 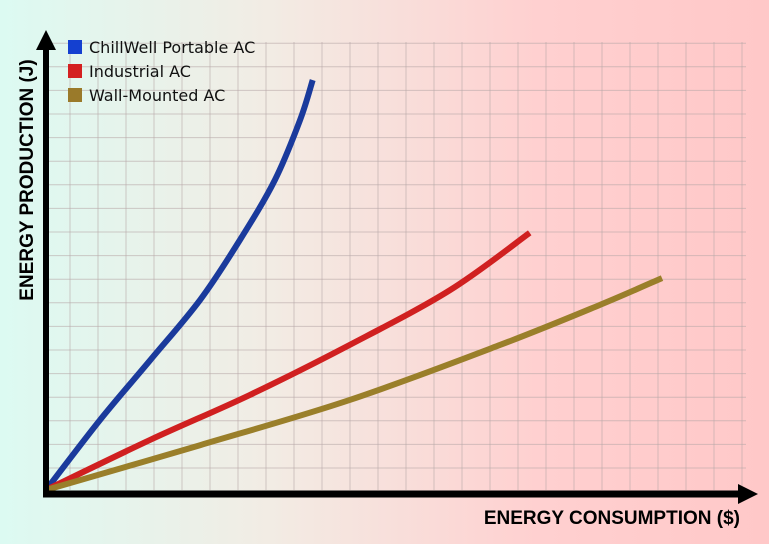 I want to click on legend-swatch-chillwell-portable-ac, so click(x=75, y=47).